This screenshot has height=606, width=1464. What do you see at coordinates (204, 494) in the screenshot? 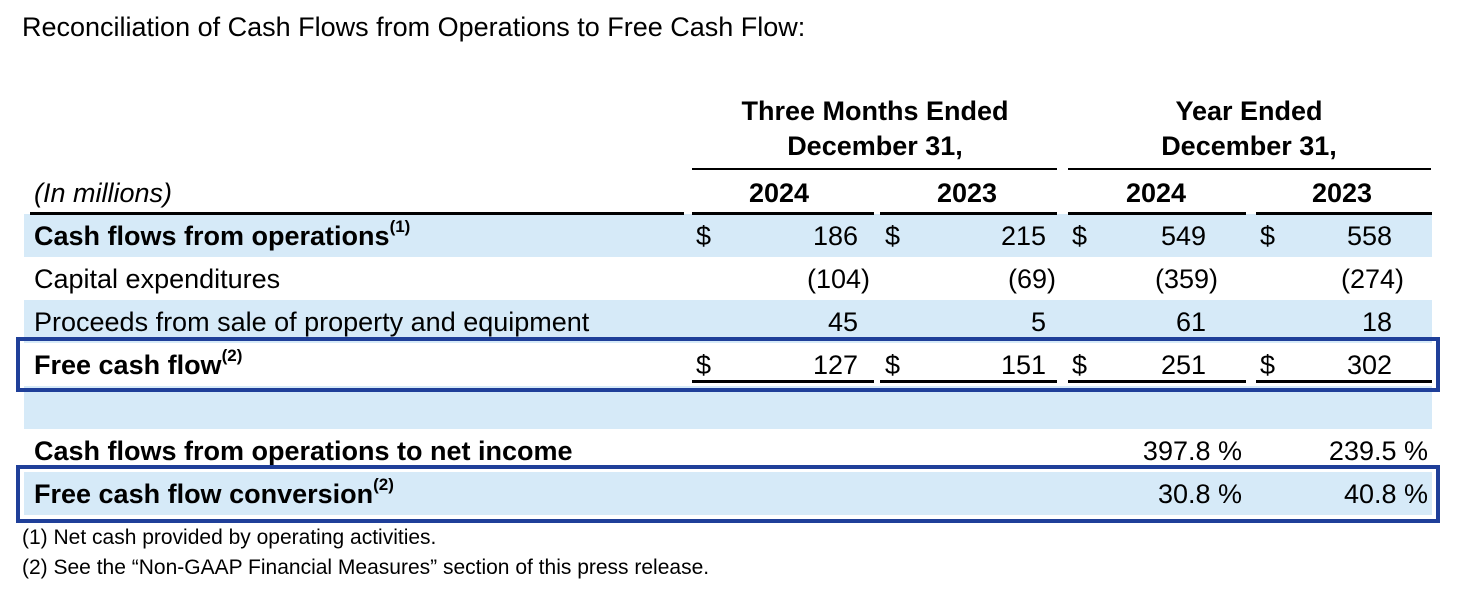
I see `ratio-label-fcf-conversion-text: Free cash flow conversion` at bounding box center [204, 494].